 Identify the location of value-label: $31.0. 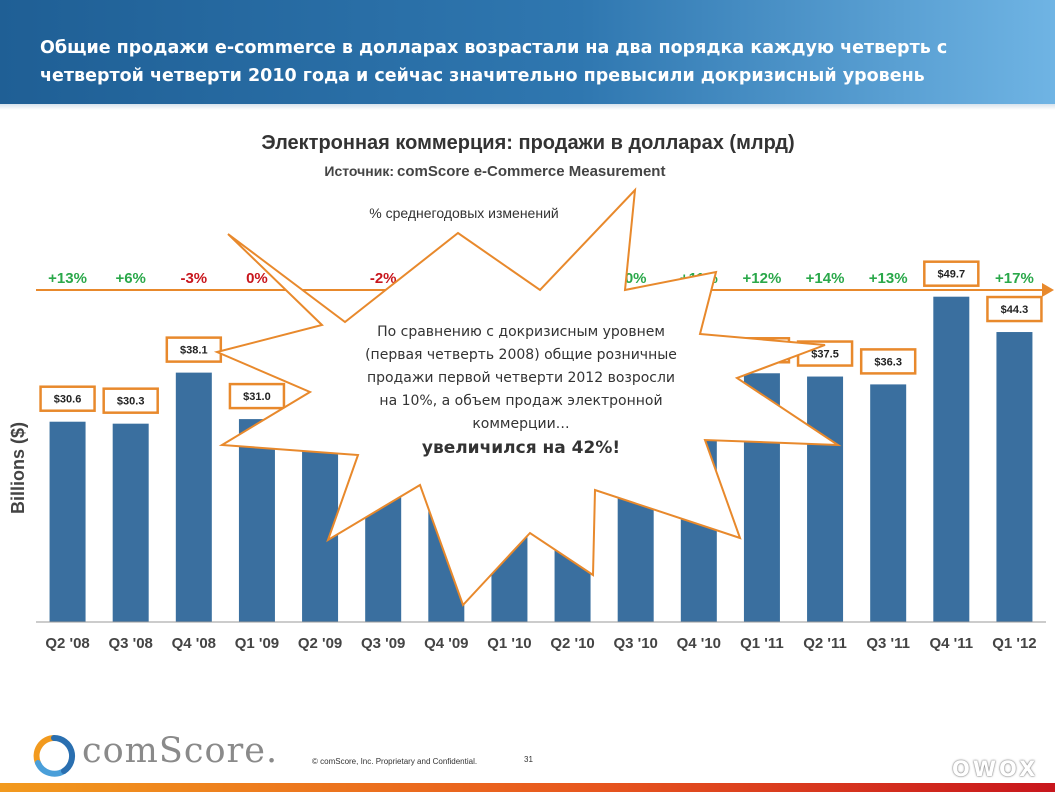
(257, 397).